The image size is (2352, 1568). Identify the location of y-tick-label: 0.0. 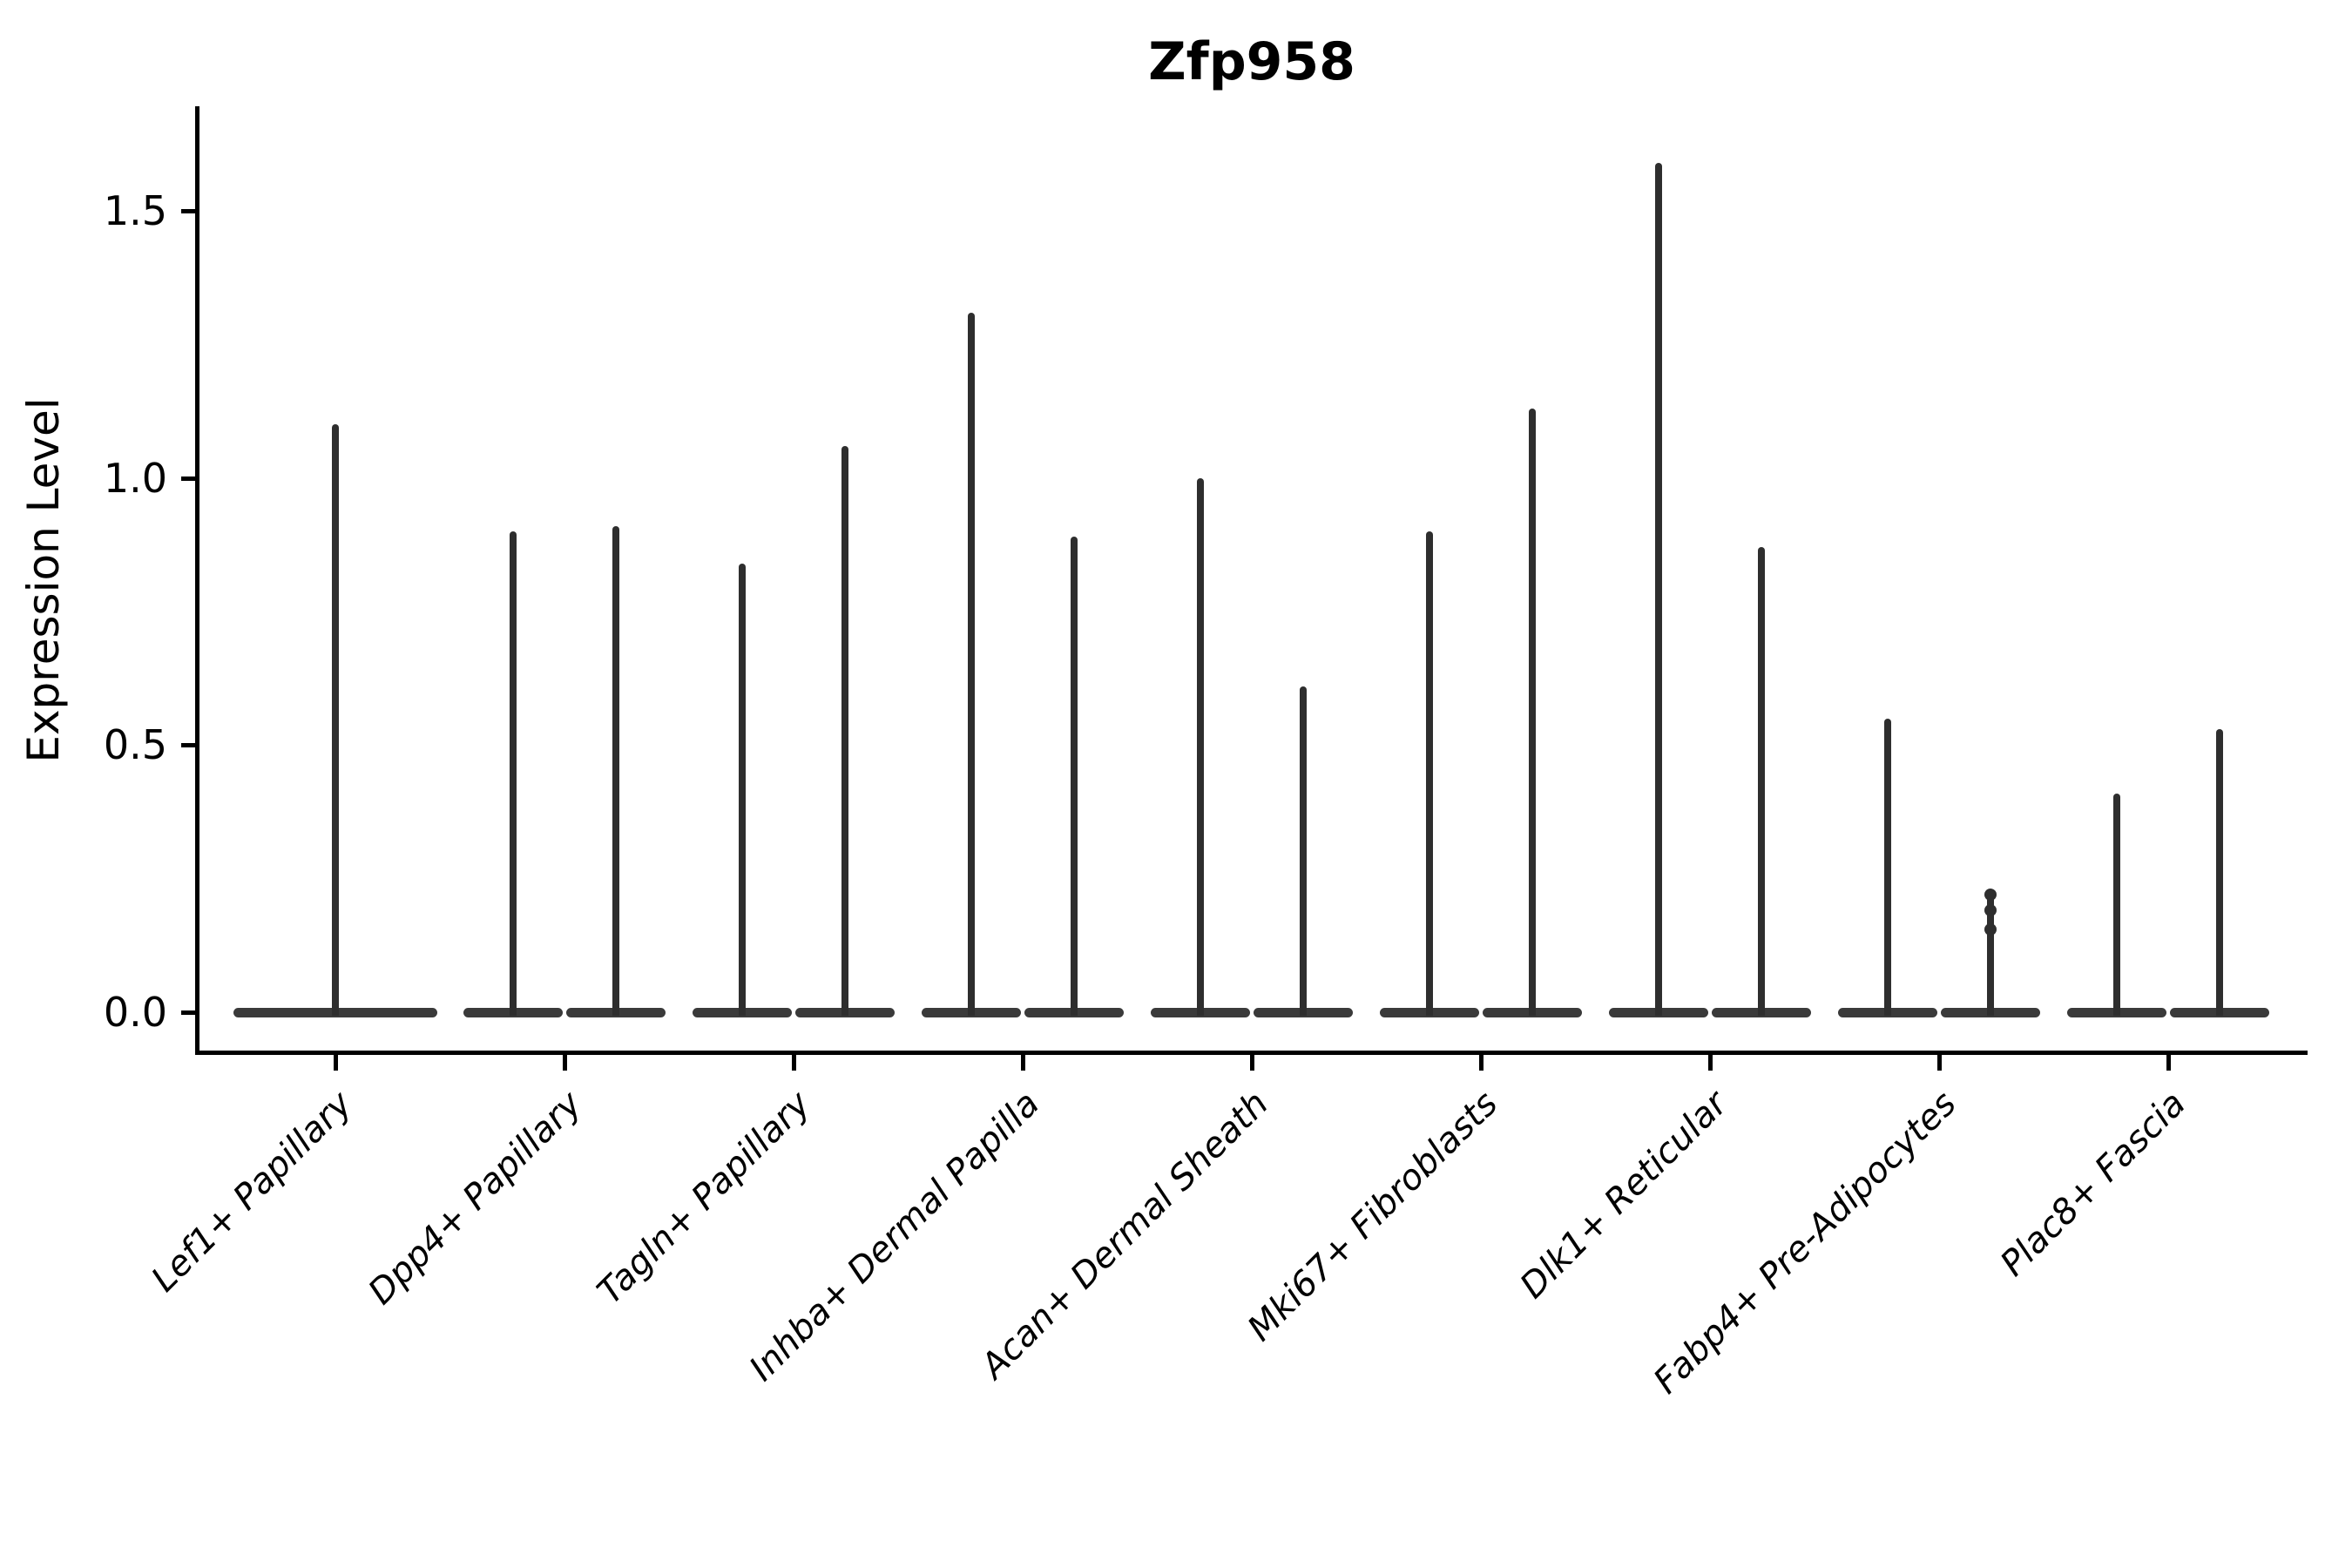
(135, 1013).